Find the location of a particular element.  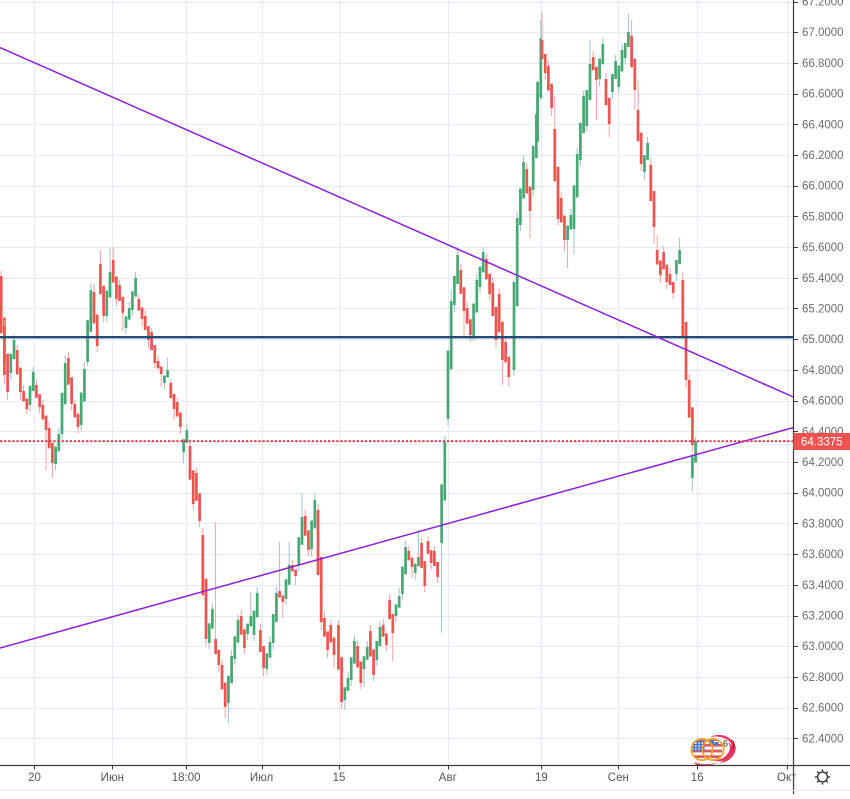

svg-text: 62.4000 is located at coordinates (823, 739).